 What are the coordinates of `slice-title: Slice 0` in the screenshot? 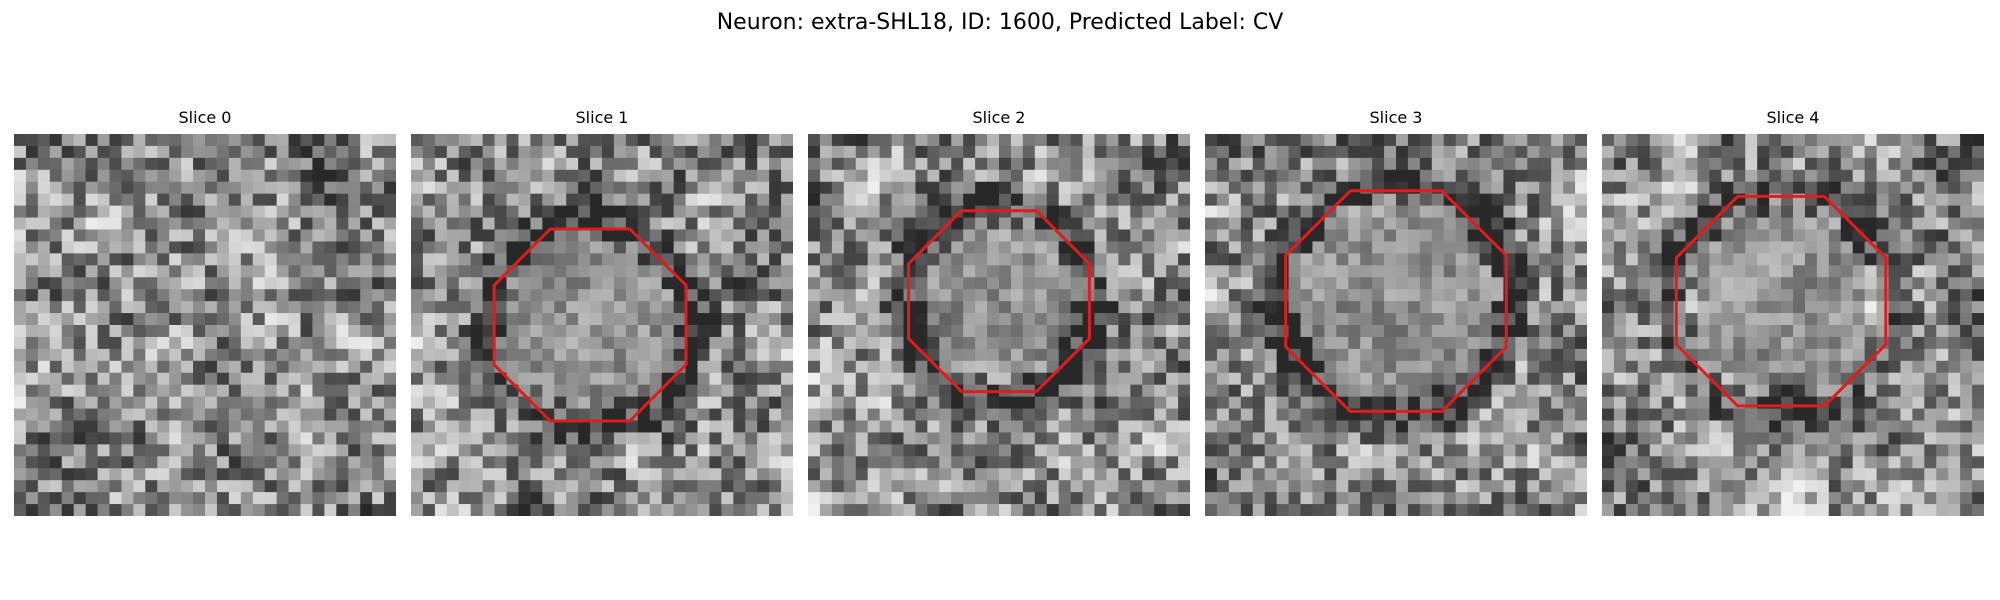 It's located at (205, 118).